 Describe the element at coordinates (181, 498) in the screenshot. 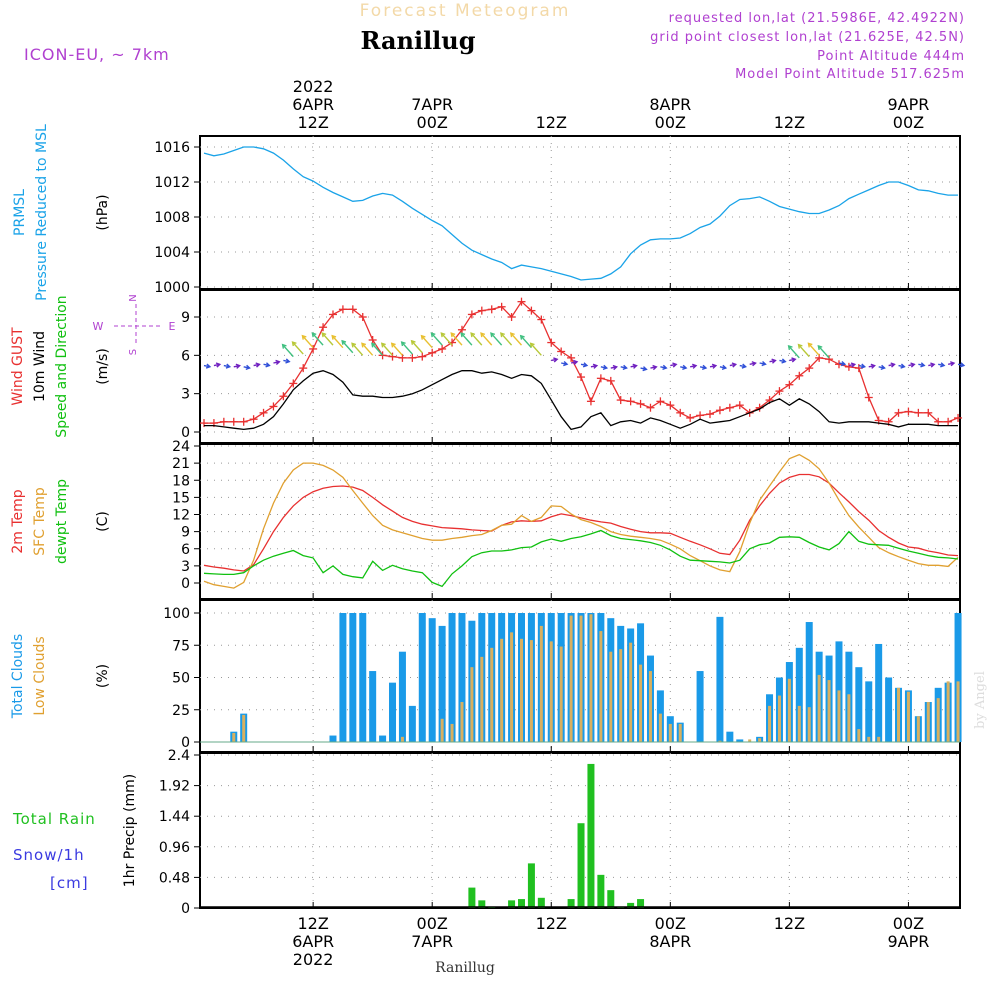

I see `y-tick-label: 15` at that location.